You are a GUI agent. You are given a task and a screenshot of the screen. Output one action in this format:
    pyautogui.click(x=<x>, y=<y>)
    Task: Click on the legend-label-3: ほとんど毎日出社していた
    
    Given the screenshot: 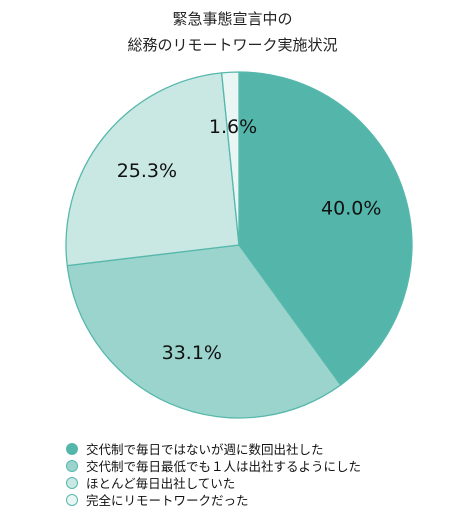 What is the action you would take?
    pyautogui.click(x=161, y=483)
    